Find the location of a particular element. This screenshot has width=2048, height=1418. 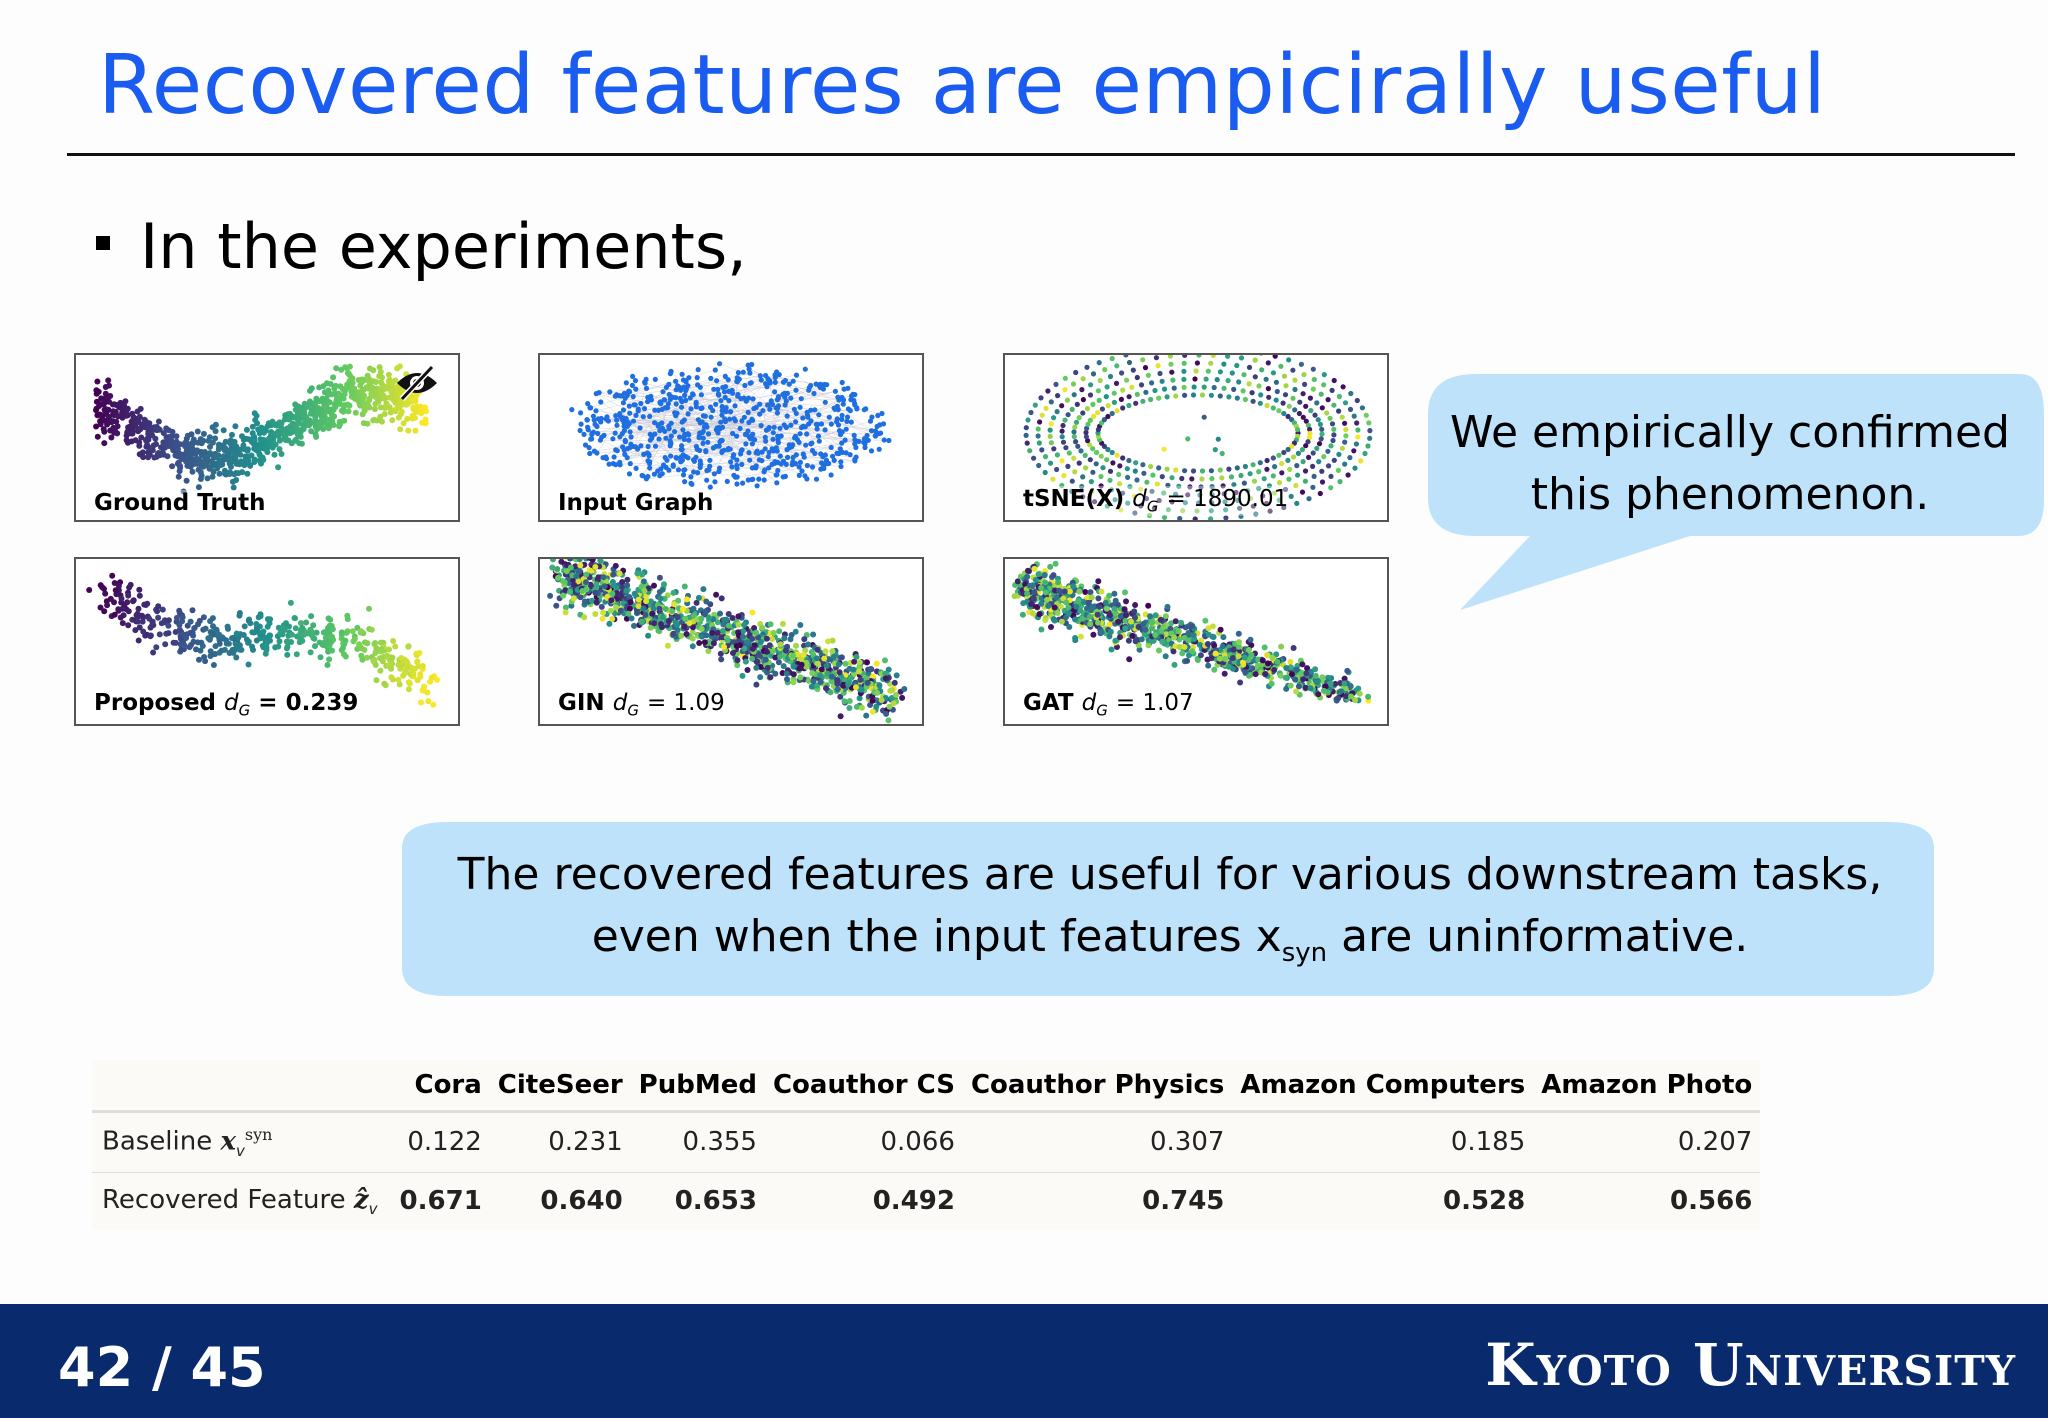

graph-edge is located at coordinates (869, 411).